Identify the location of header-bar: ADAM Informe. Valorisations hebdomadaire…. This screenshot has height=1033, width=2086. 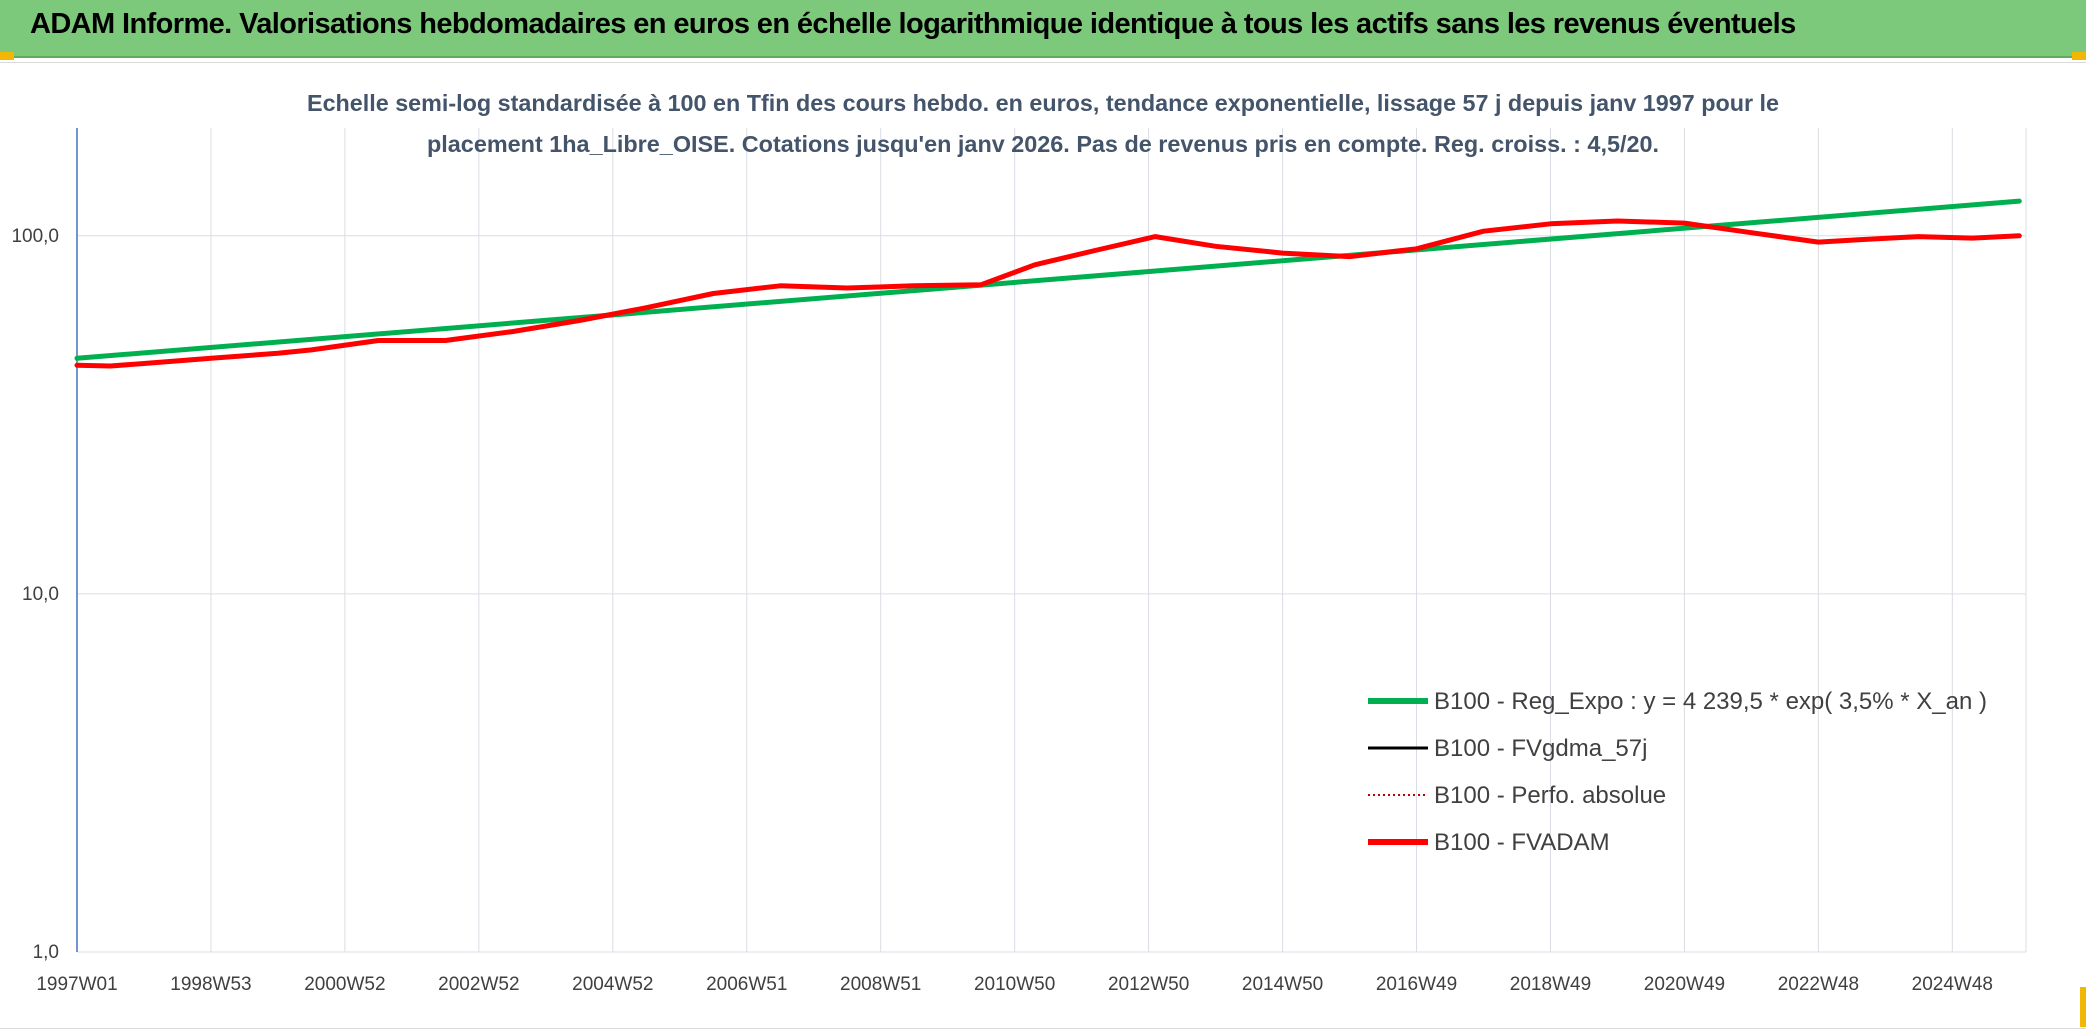
(1043, 29).